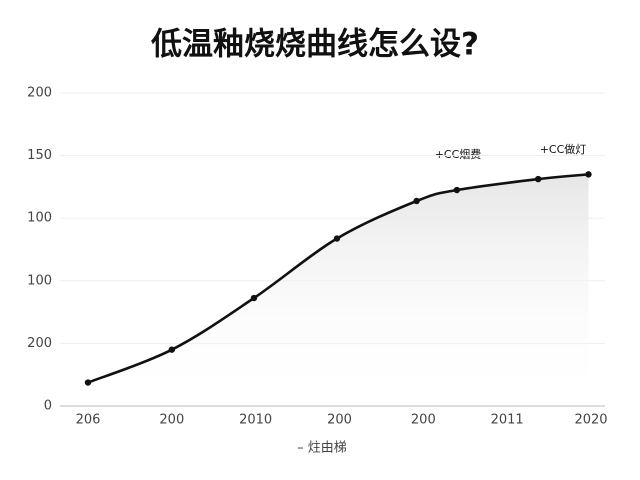  I want to click on x-tick-label: 2011, so click(507, 420).